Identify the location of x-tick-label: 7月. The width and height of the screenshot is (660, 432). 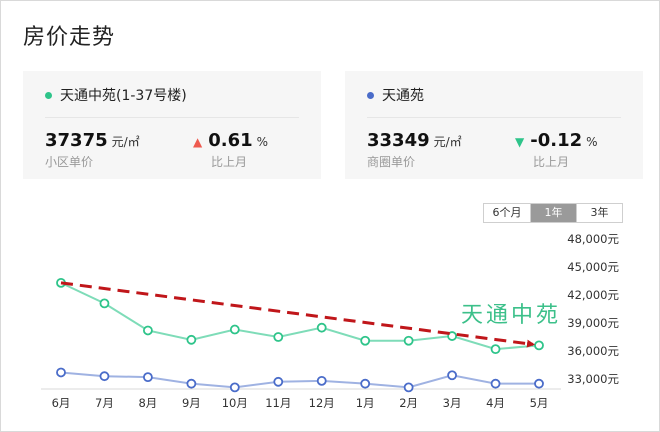
(104, 403).